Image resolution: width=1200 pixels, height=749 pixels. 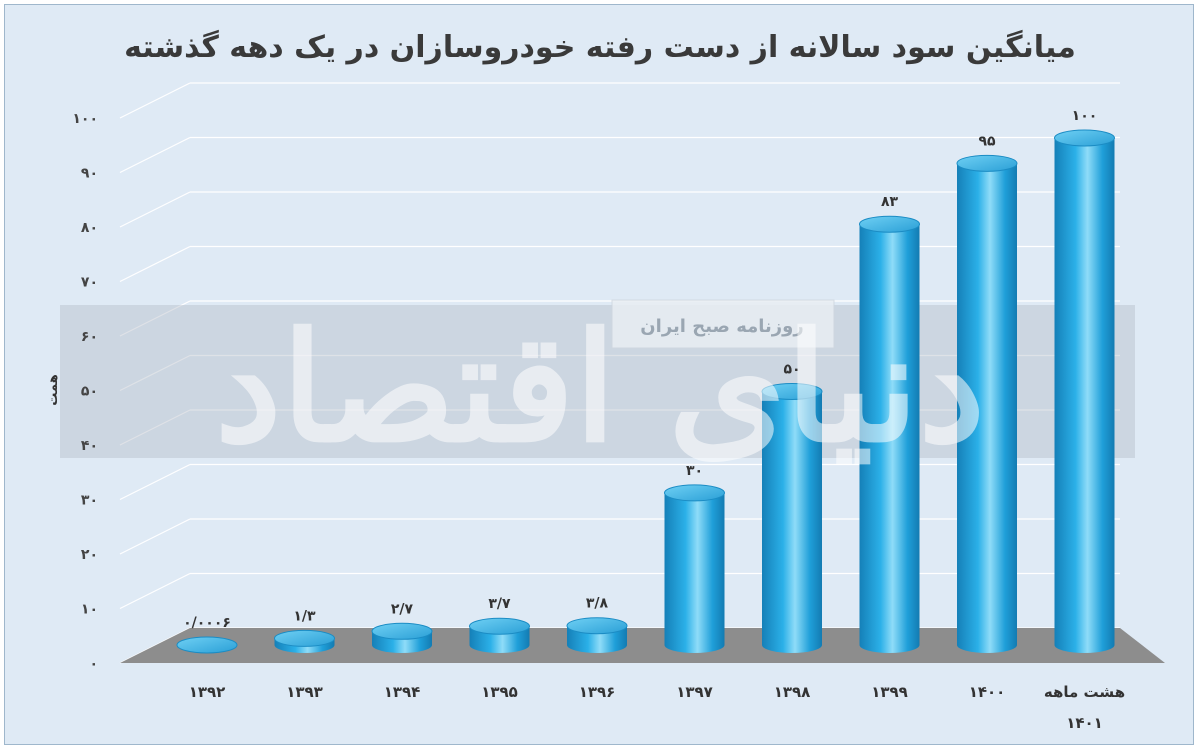 I want to click on category-label: ۱۳۹۲, so click(x=207, y=692).